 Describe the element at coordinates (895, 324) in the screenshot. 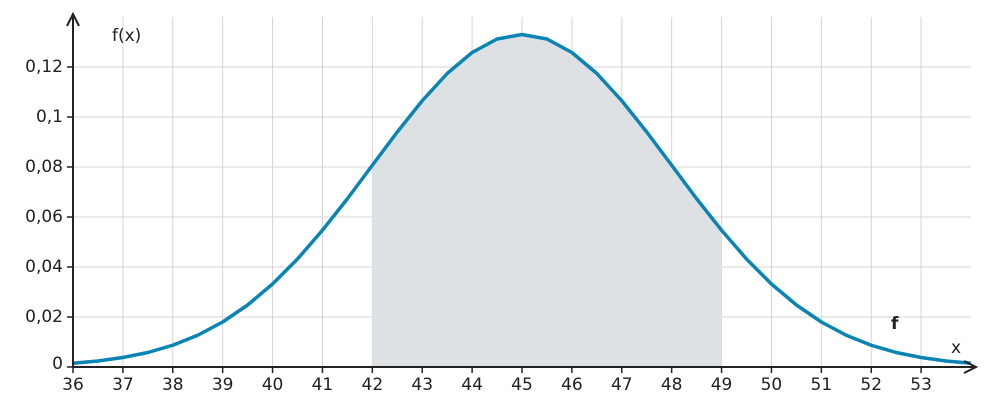

I see `curve-label: f` at that location.